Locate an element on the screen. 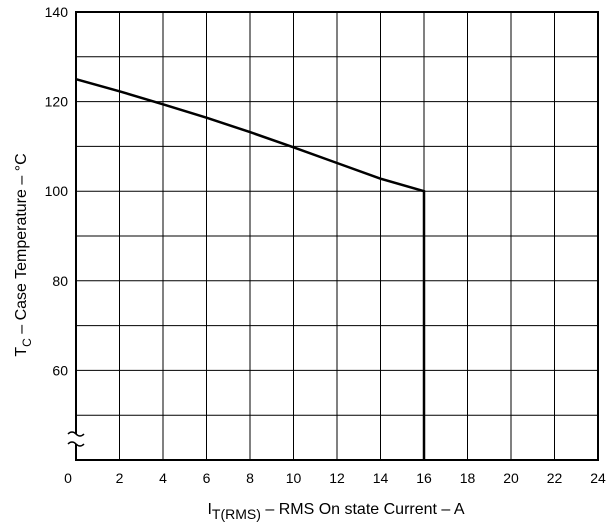  y-tick-label: 80 is located at coordinates (60, 281).